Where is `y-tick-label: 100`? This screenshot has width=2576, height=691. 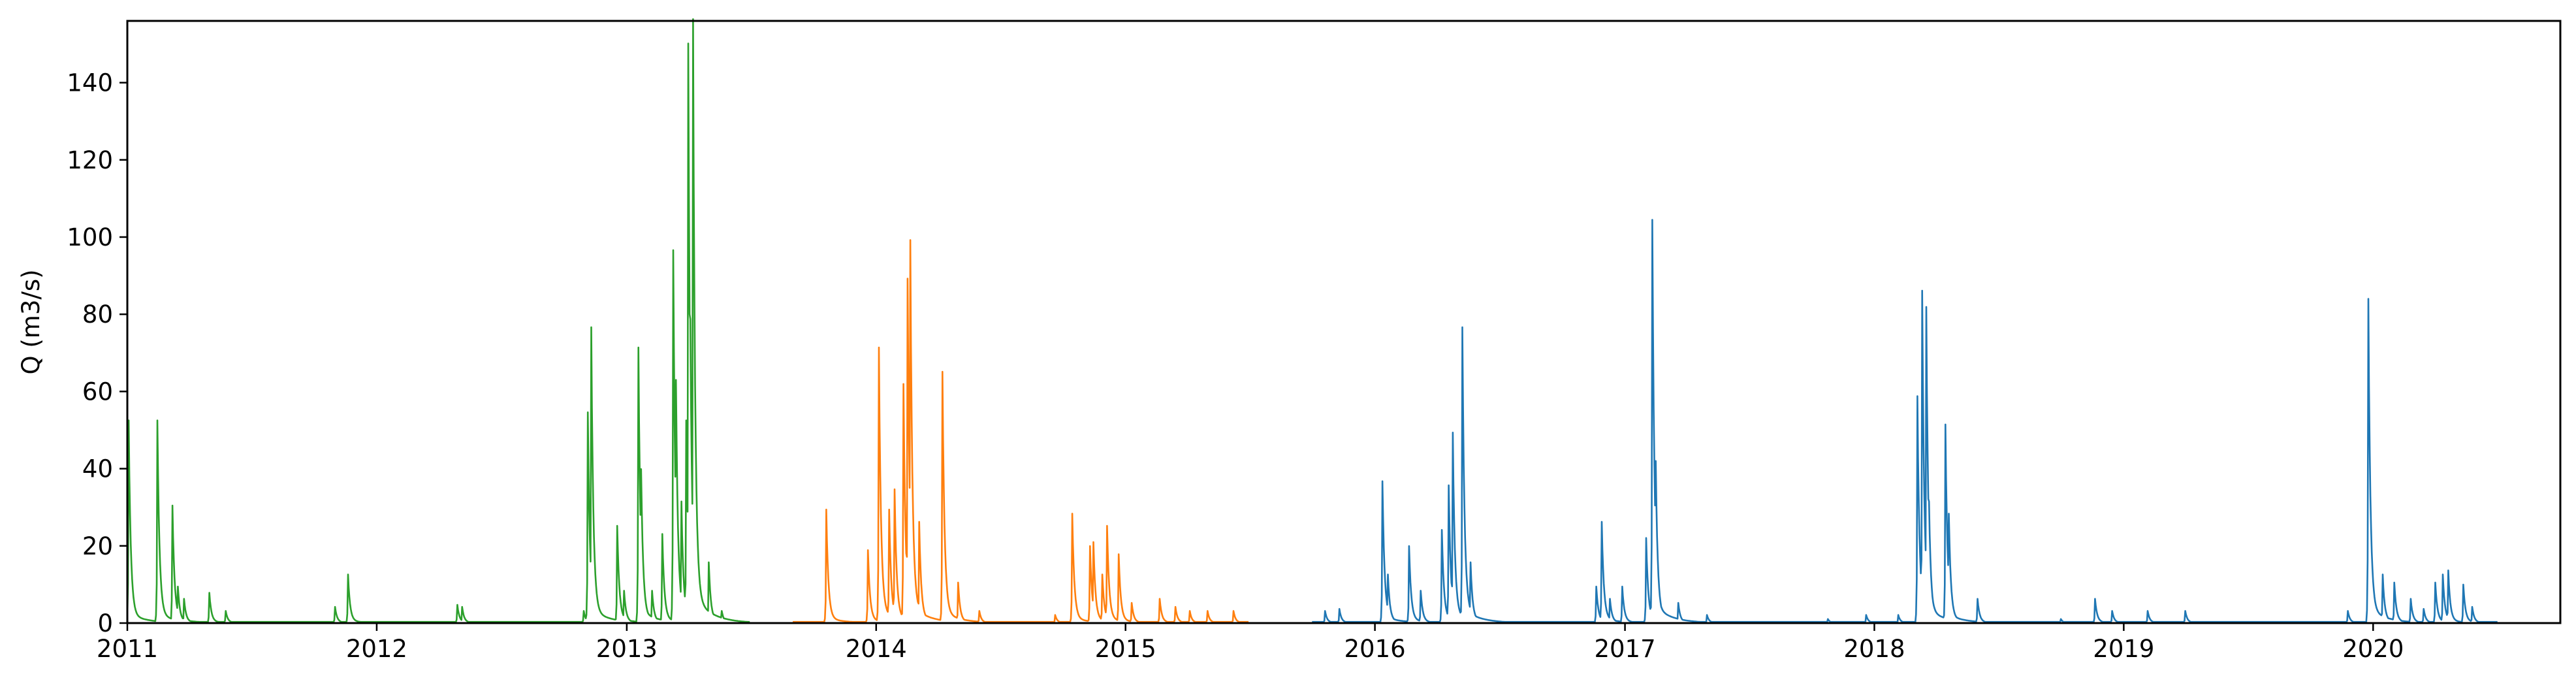
y-tick-label: 100 is located at coordinates (90, 237).